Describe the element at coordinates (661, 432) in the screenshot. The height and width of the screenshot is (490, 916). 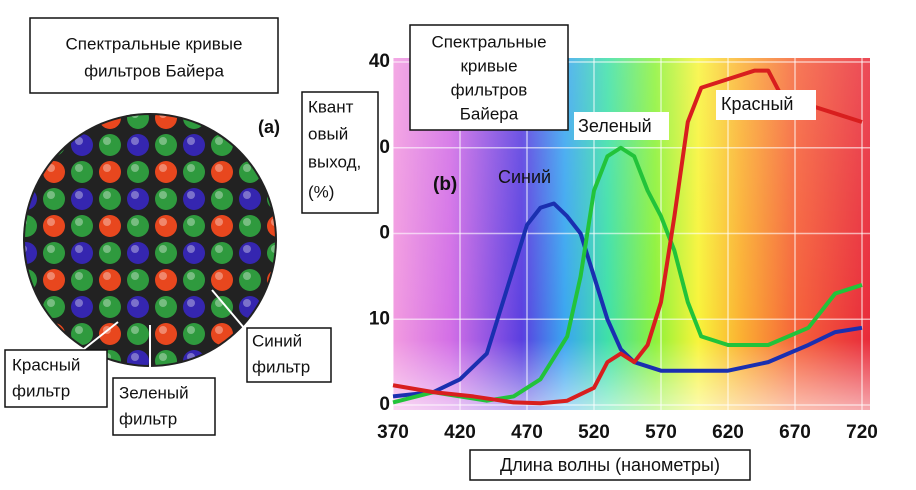
I see `x-tick-label: 570` at that location.